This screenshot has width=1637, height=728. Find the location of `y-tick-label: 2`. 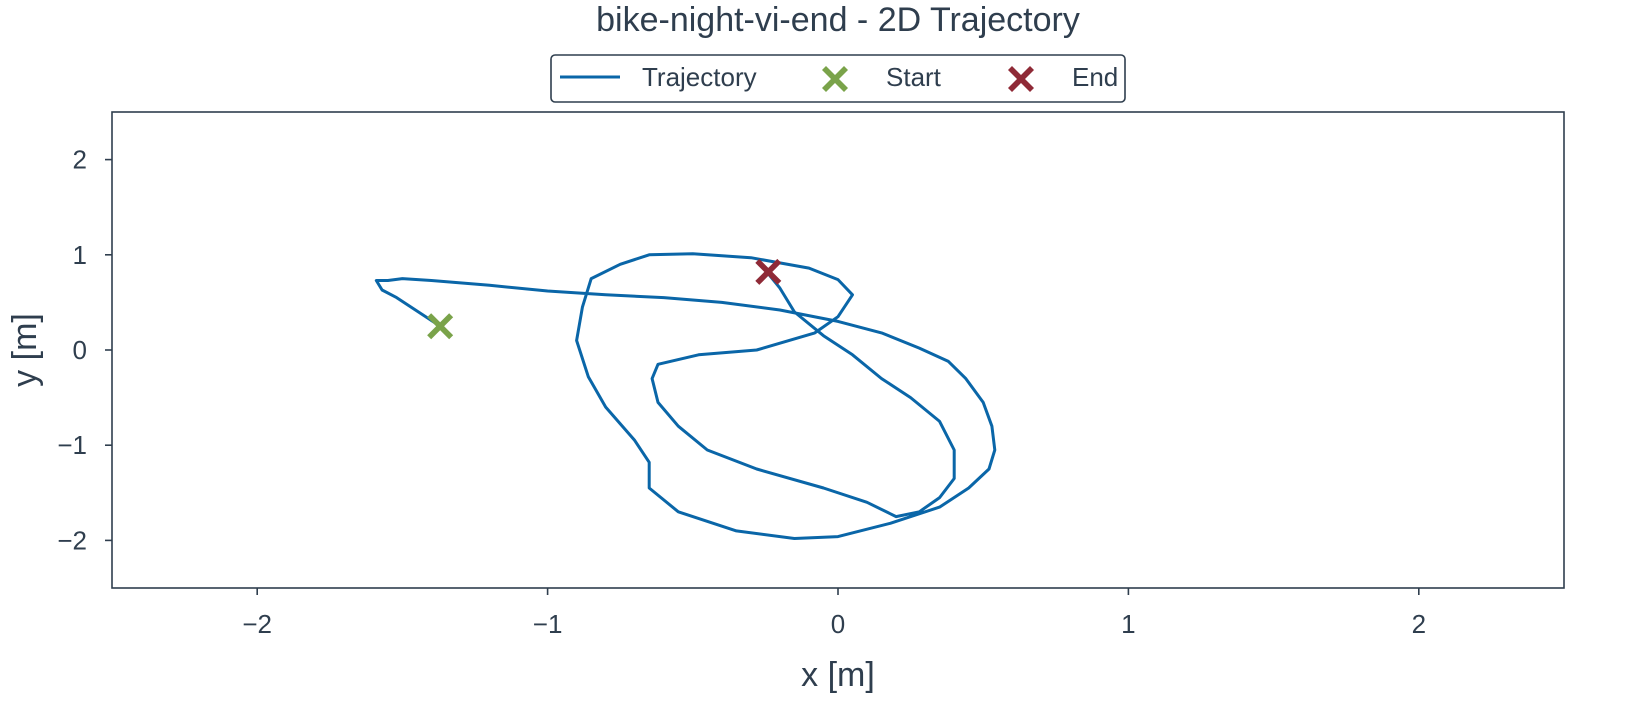

y-tick-label: 2 is located at coordinates (80, 160).